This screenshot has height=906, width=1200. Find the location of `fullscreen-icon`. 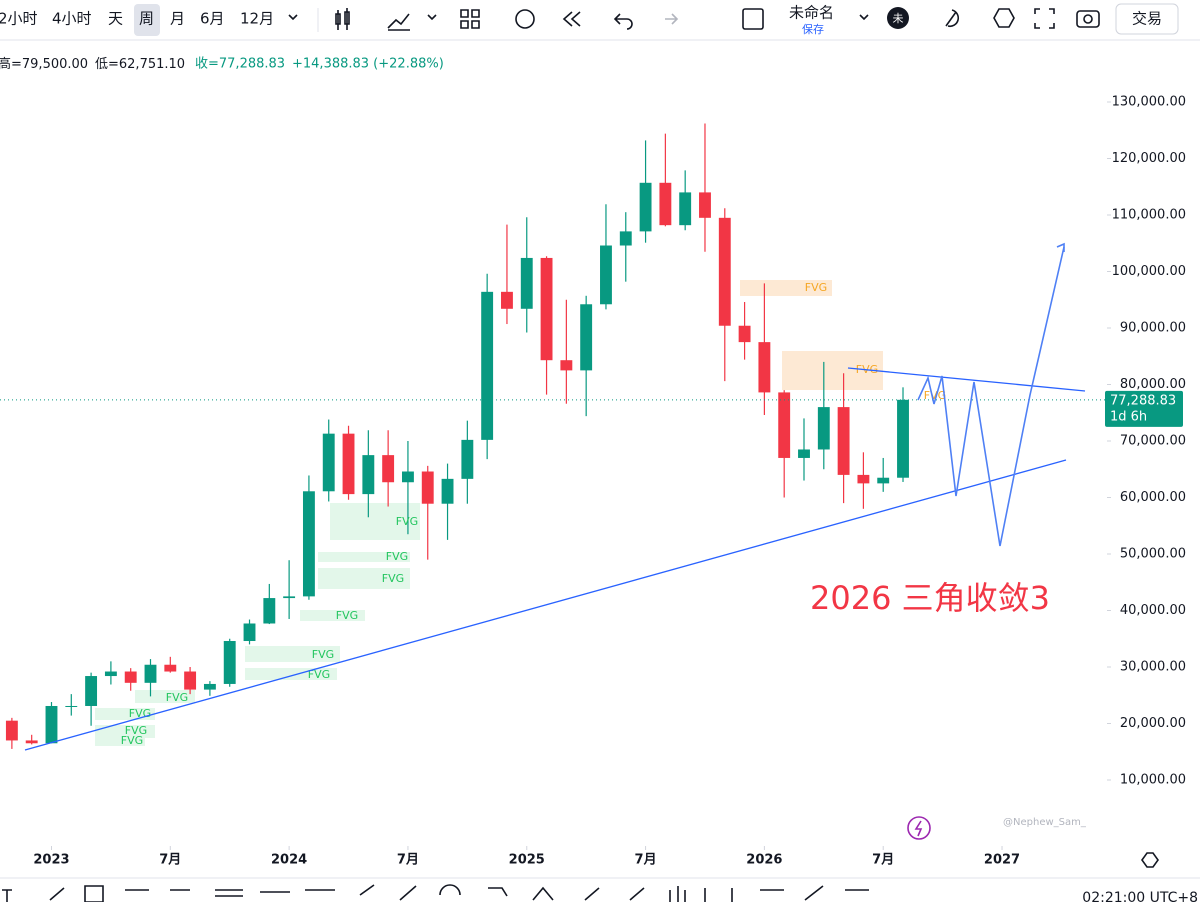

fullscreen-icon is located at coordinates (1044, 18).